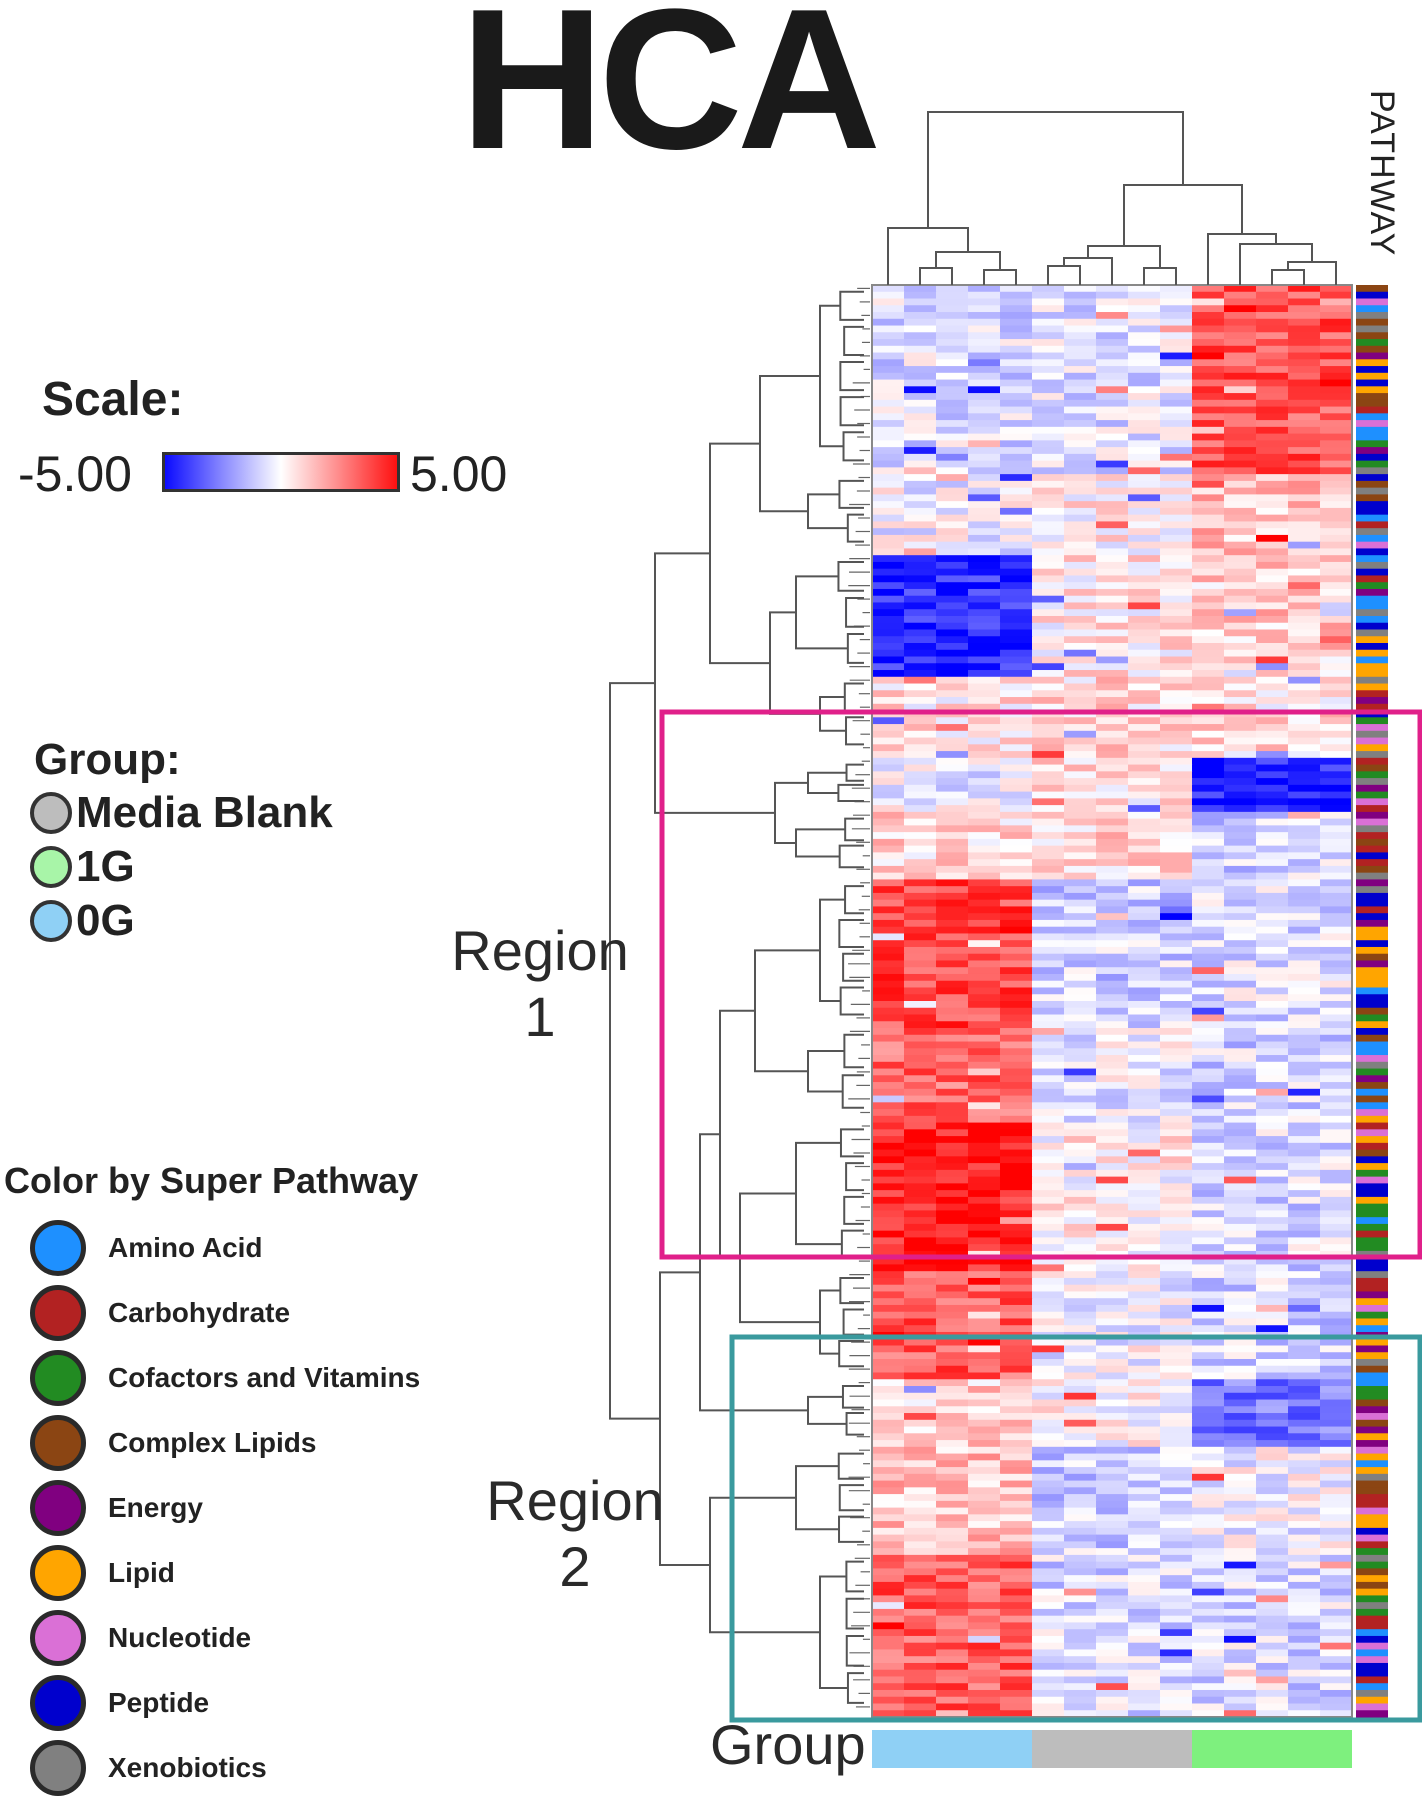  I want to click on group-legend-label: 0G, so click(105, 920).